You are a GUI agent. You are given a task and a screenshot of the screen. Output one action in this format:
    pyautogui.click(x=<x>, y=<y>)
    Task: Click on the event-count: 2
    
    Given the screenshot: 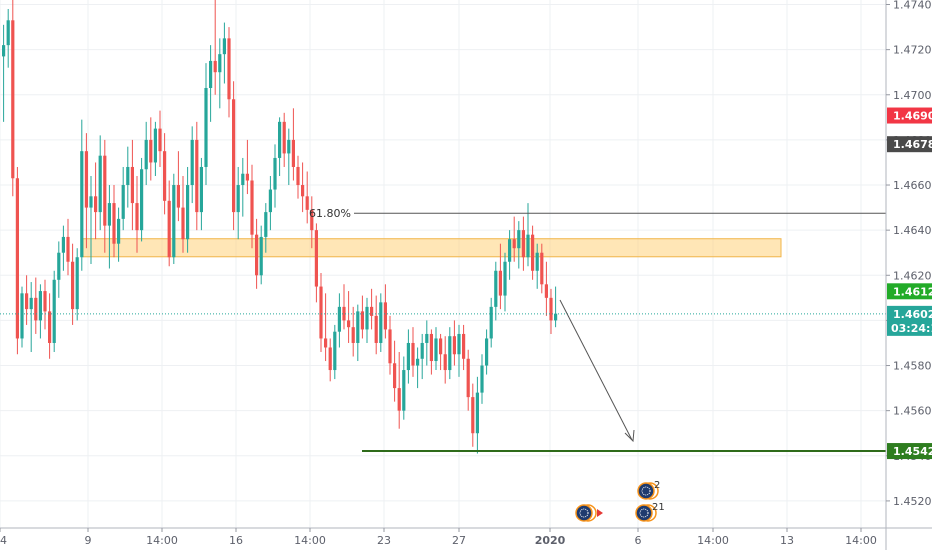 What is the action you would take?
    pyautogui.click(x=657, y=485)
    